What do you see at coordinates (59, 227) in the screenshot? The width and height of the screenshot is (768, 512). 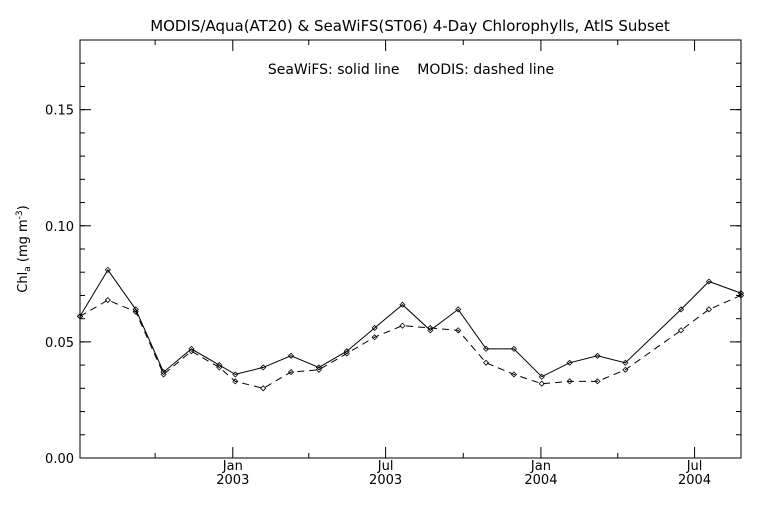 I see `y-tick-label: 0.10` at bounding box center [59, 227].